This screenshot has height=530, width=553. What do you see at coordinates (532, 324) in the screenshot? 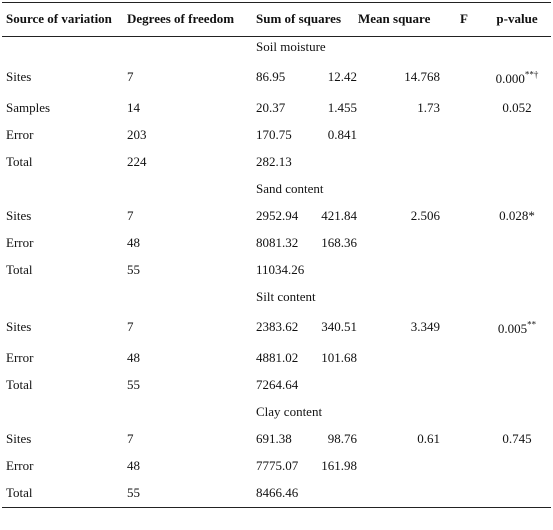
I see `significance-mark: **` at bounding box center [532, 324].